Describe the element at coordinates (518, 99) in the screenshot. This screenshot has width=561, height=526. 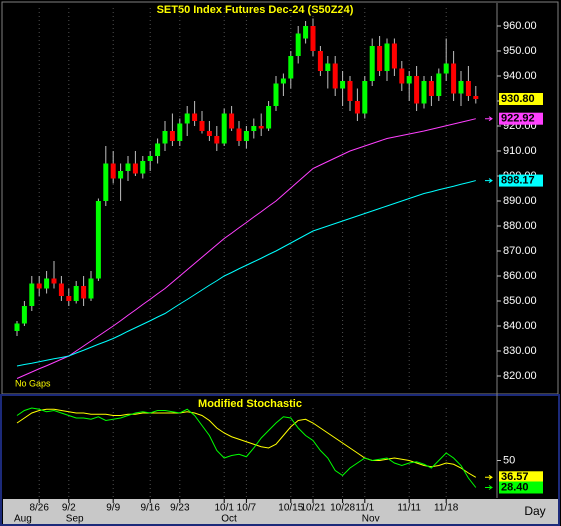
I see `last-value-label: 930.80` at that location.